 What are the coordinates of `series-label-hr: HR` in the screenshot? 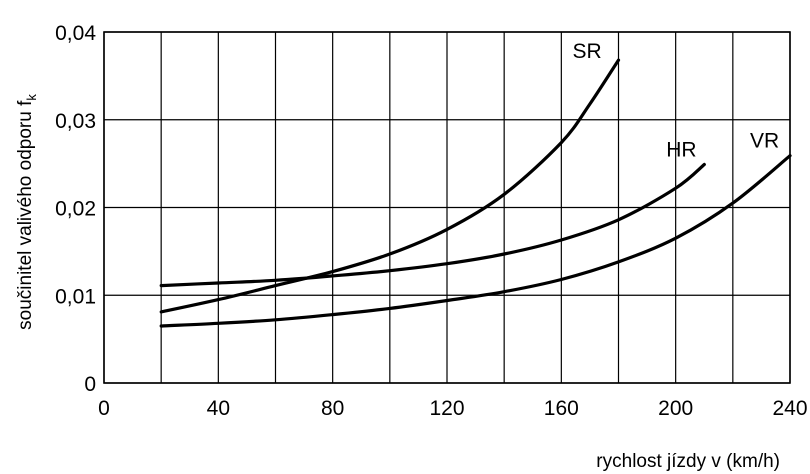 It's located at (681, 150).